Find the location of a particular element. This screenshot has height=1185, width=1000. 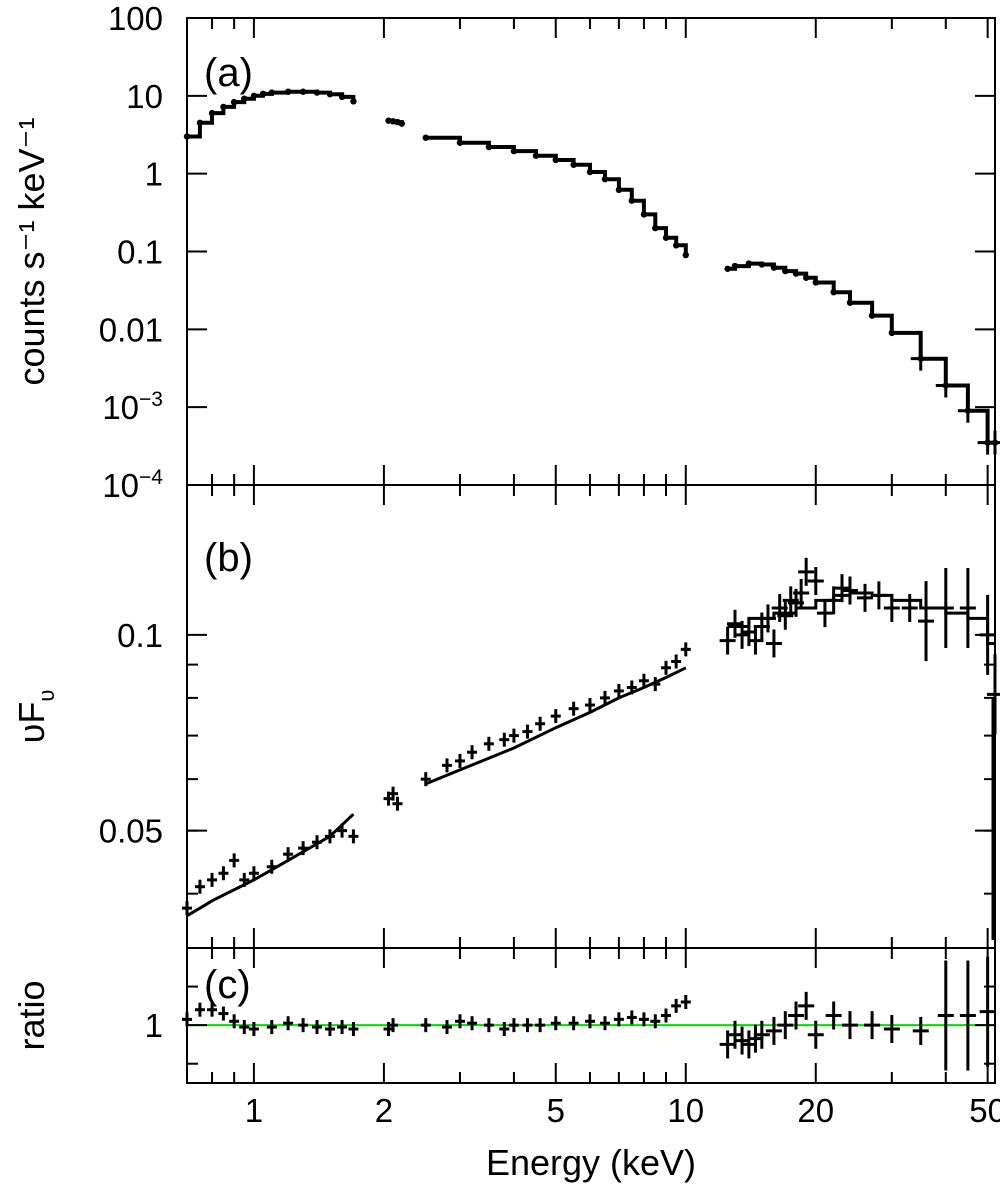

x-tick-label: 1 is located at coordinates (254, 1110).